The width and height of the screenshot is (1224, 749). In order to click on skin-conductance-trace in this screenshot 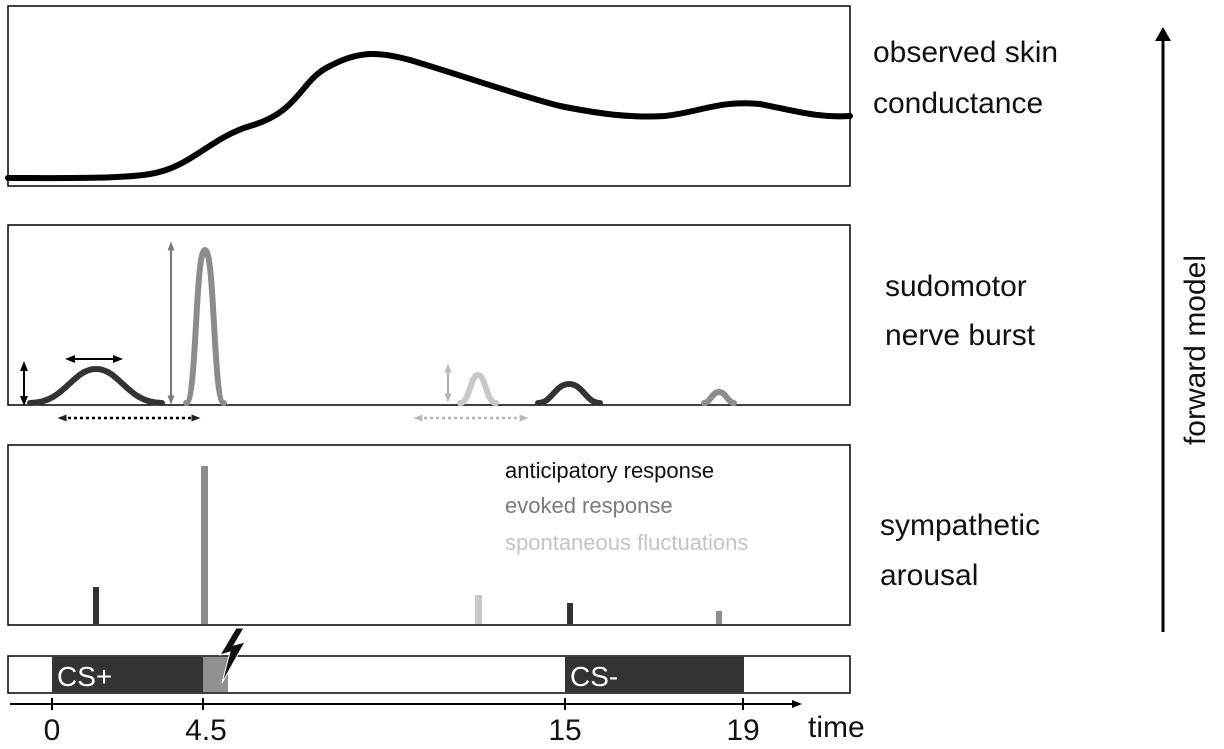, I will do `click(429, 116)`.